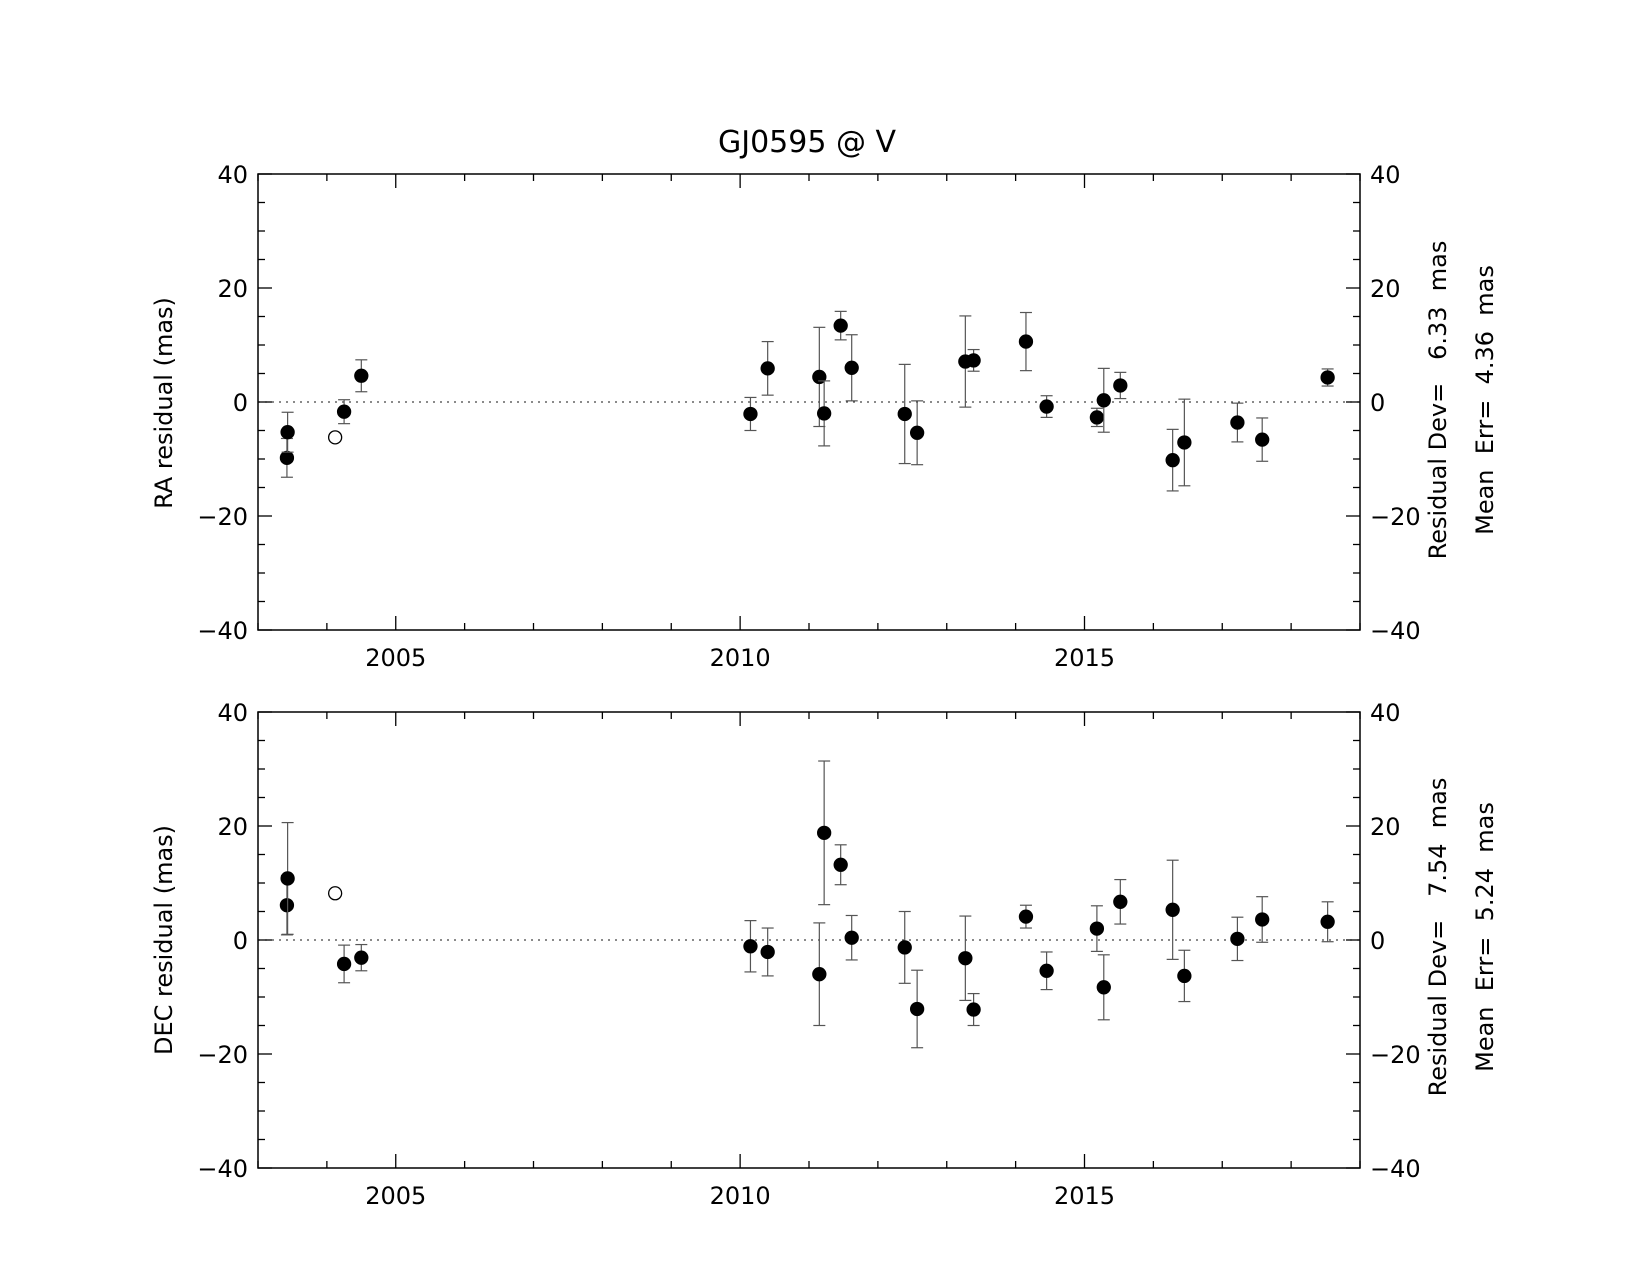 The width and height of the screenshot is (1650, 1275). I want to click on ra-ytick-label-right: 0, so click(1377, 403).